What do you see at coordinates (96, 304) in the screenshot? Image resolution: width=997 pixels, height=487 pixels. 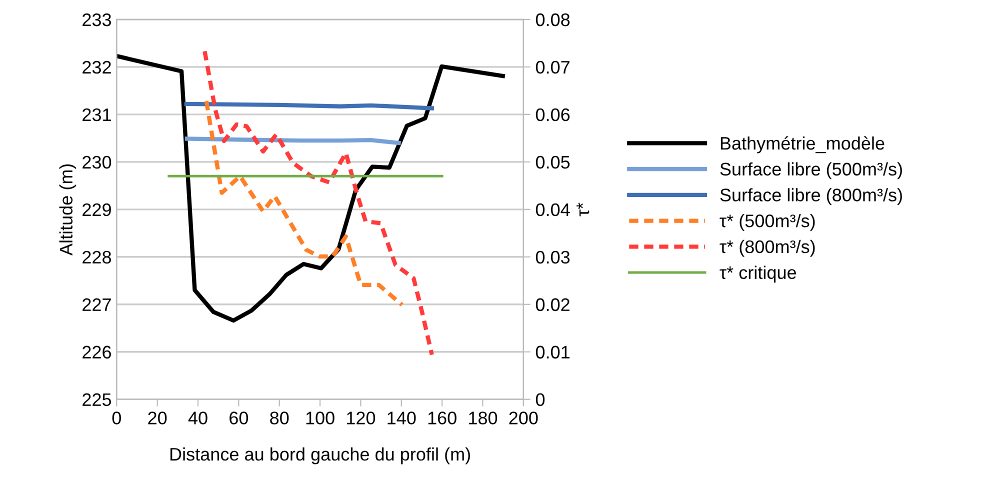 I see `y-tick-label: 227` at bounding box center [96, 304].